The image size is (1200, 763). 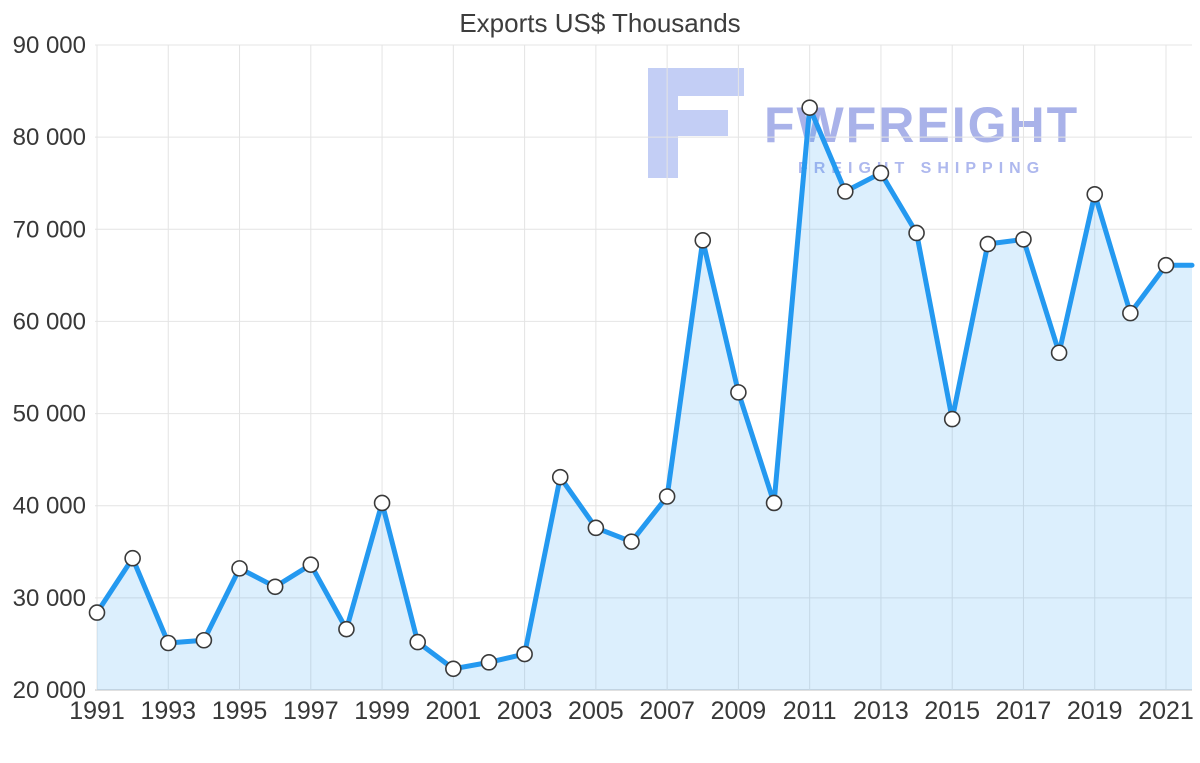 I want to click on x-tick-label: 2019, so click(x=1095, y=711).